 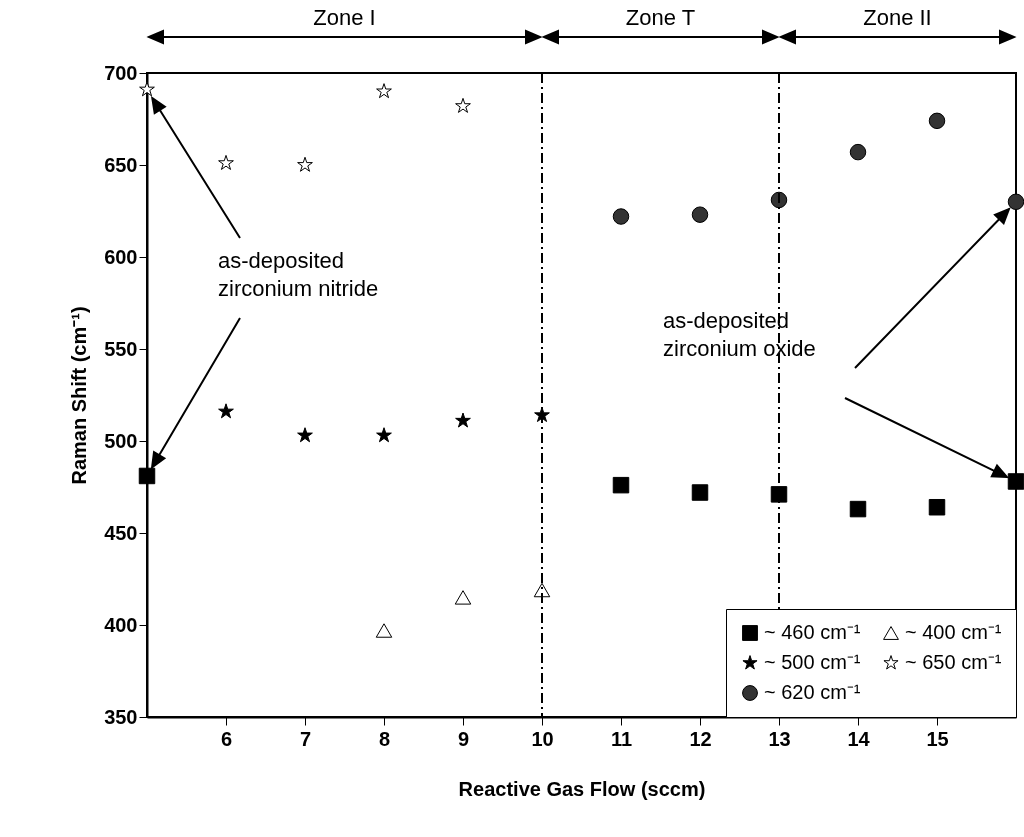 I want to click on text: Zone T, so click(x=660, y=17).